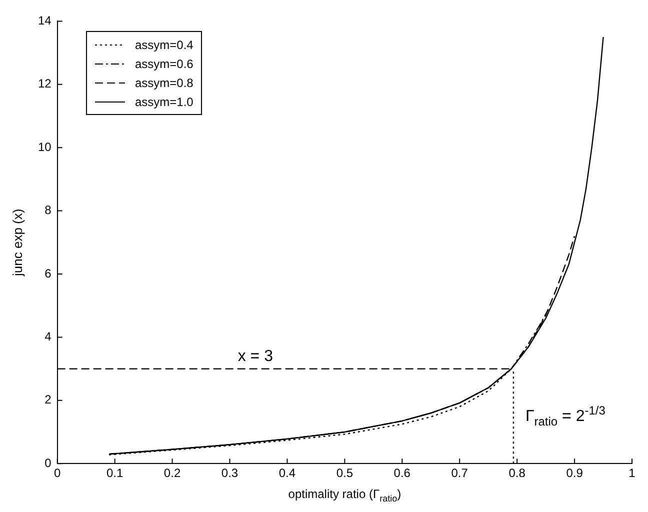 The width and height of the screenshot is (648, 512). What do you see at coordinates (229, 473) in the screenshot?
I see `x-tick-label: 0.3` at bounding box center [229, 473].